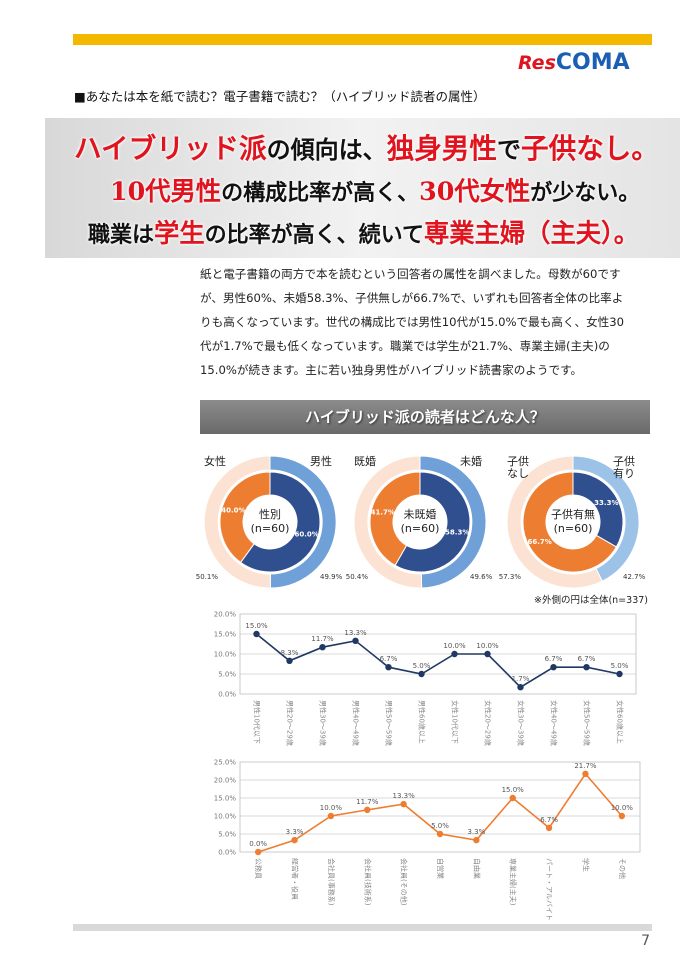 The image size is (689, 975). I want to click on x-tick-label: 男性50～59歳, so click(389, 723).